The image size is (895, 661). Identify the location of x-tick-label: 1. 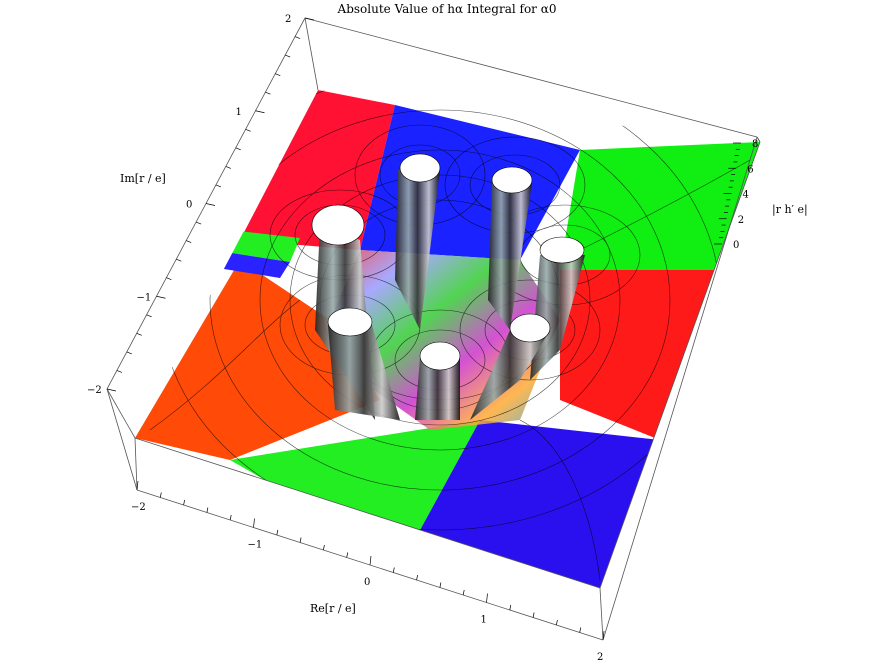
(484, 620).